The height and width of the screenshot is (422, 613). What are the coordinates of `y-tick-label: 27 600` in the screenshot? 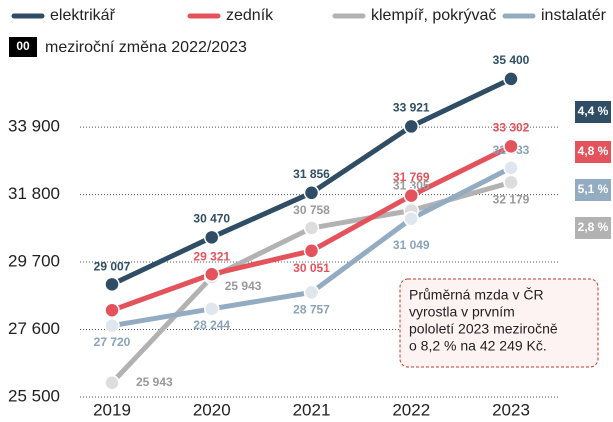 It's located at (34, 328).